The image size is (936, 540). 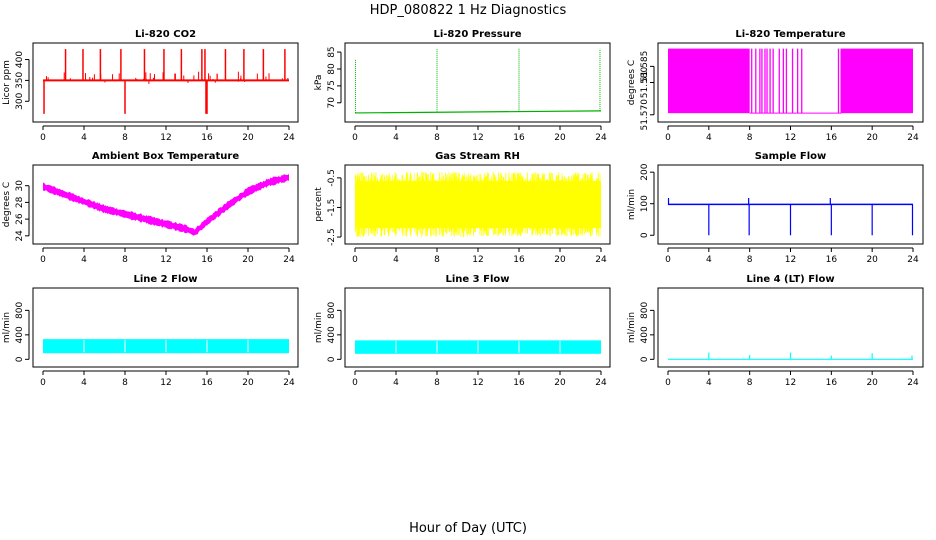 I want to click on figure-xlabel: Hour of Day (UTC), so click(x=468, y=528).